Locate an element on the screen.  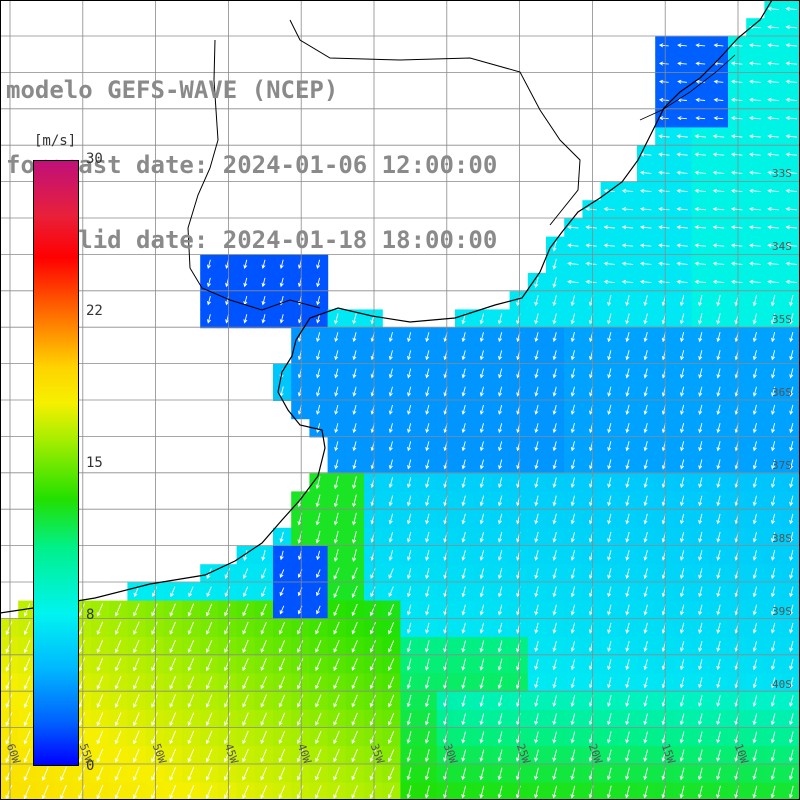
latitude-label: 35S is located at coordinates (782, 319).